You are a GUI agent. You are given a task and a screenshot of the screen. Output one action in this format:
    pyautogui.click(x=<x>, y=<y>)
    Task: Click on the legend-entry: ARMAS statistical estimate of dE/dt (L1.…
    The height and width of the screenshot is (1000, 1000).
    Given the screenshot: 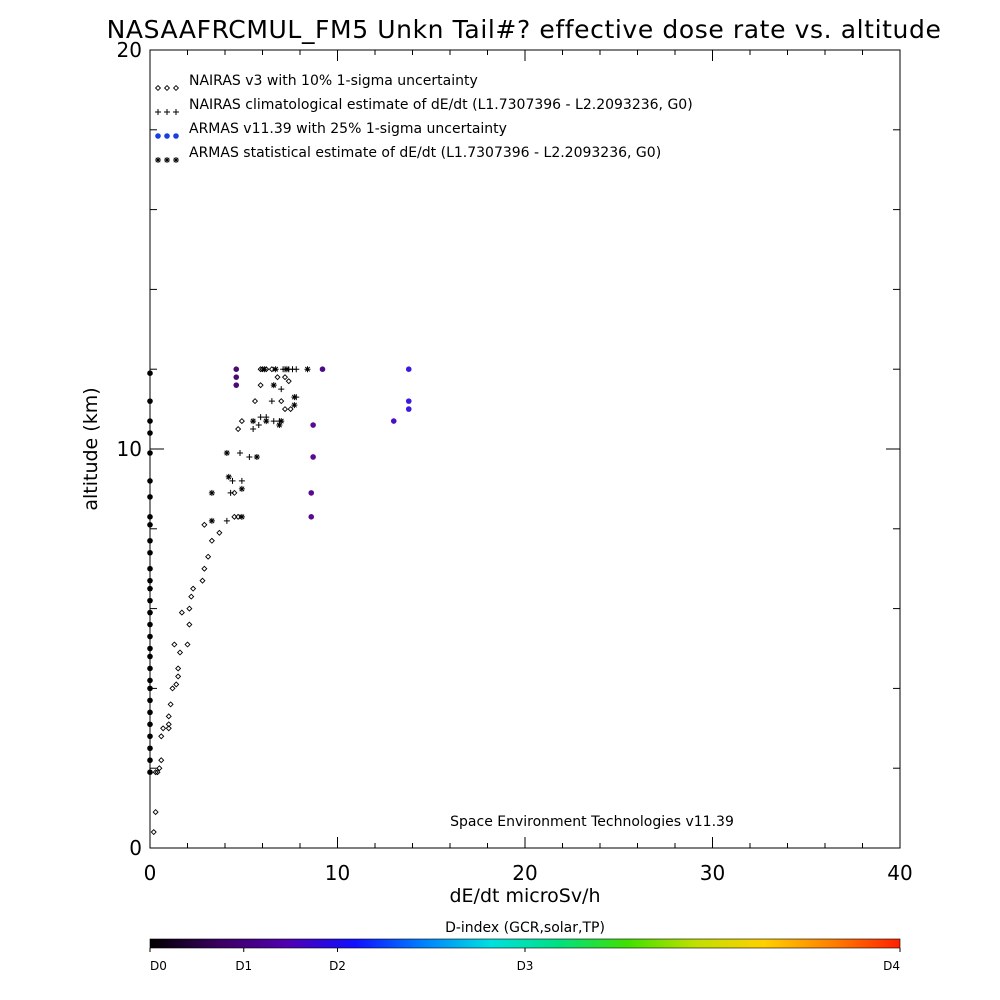 What is the action you would take?
    pyautogui.click(x=425, y=153)
    